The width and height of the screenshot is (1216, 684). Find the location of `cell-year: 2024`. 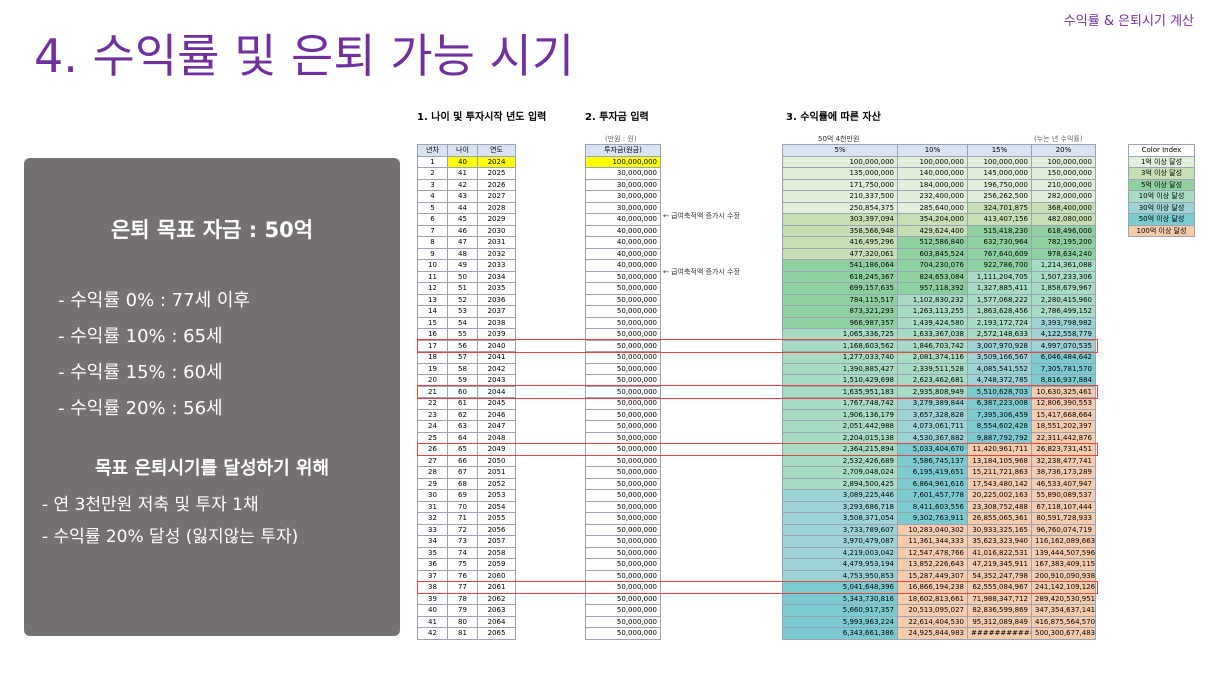

cell-year: 2024 is located at coordinates (496, 161).